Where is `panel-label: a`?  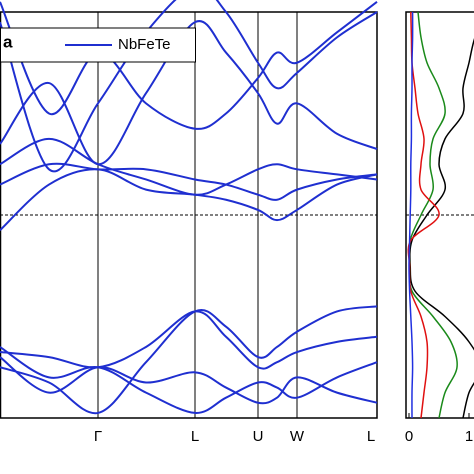 panel-label: a is located at coordinates (8, 41).